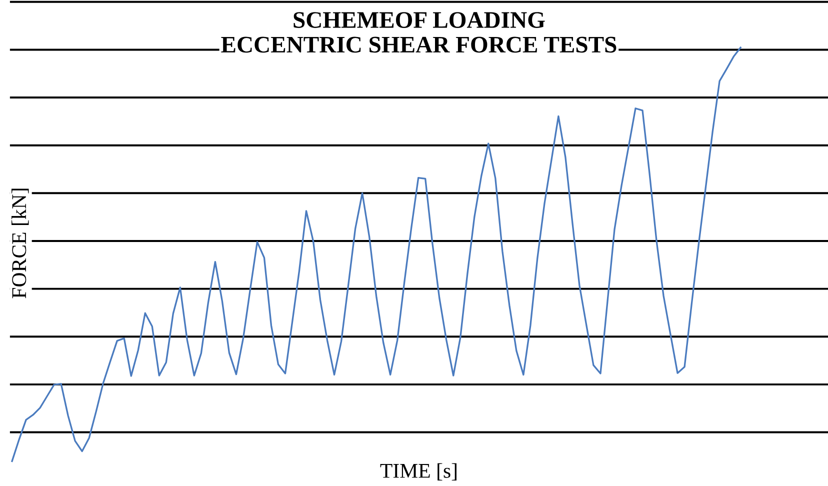 This screenshot has width=828, height=486. I want to click on x-axis-title: TIME [s], so click(418, 471).